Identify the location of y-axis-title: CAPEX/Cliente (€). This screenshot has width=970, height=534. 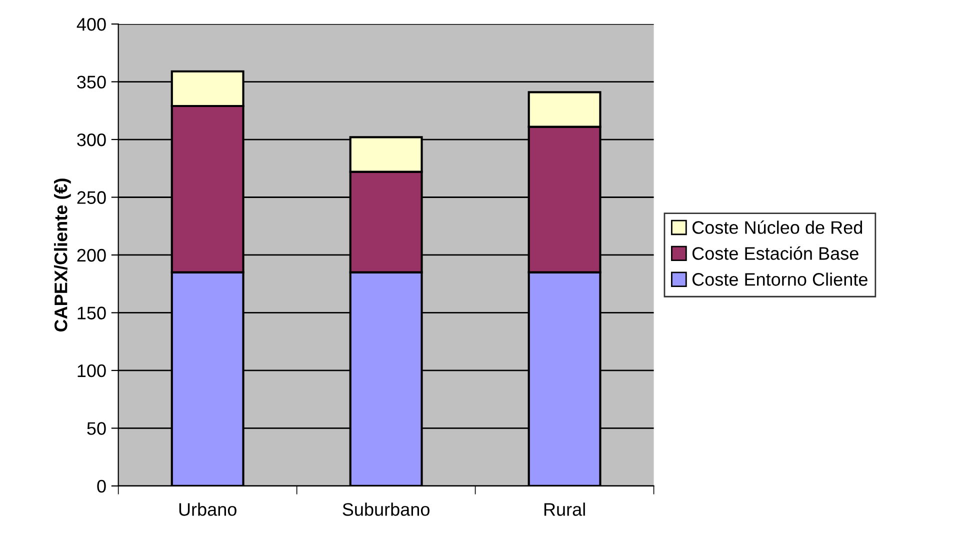
(62, 255).